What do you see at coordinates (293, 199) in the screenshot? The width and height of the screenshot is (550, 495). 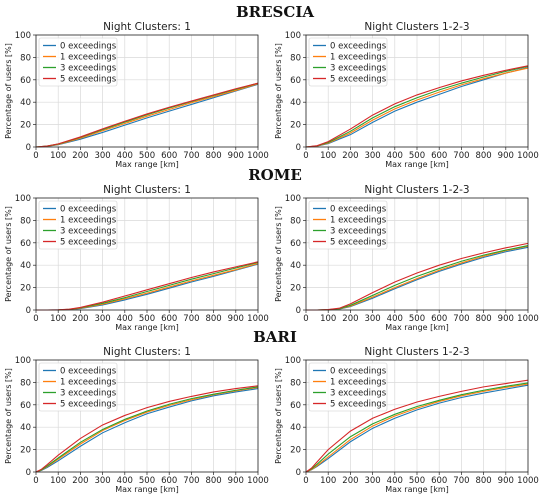 I see `y-tick-label: 100` at bounding box center [293, 199].